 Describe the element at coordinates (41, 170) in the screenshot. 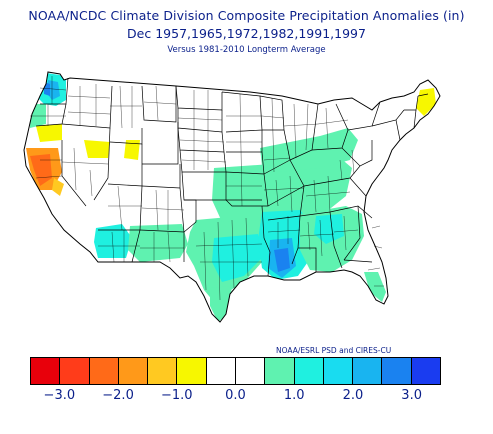

I see `region-ca-central-very-dry` at that location.